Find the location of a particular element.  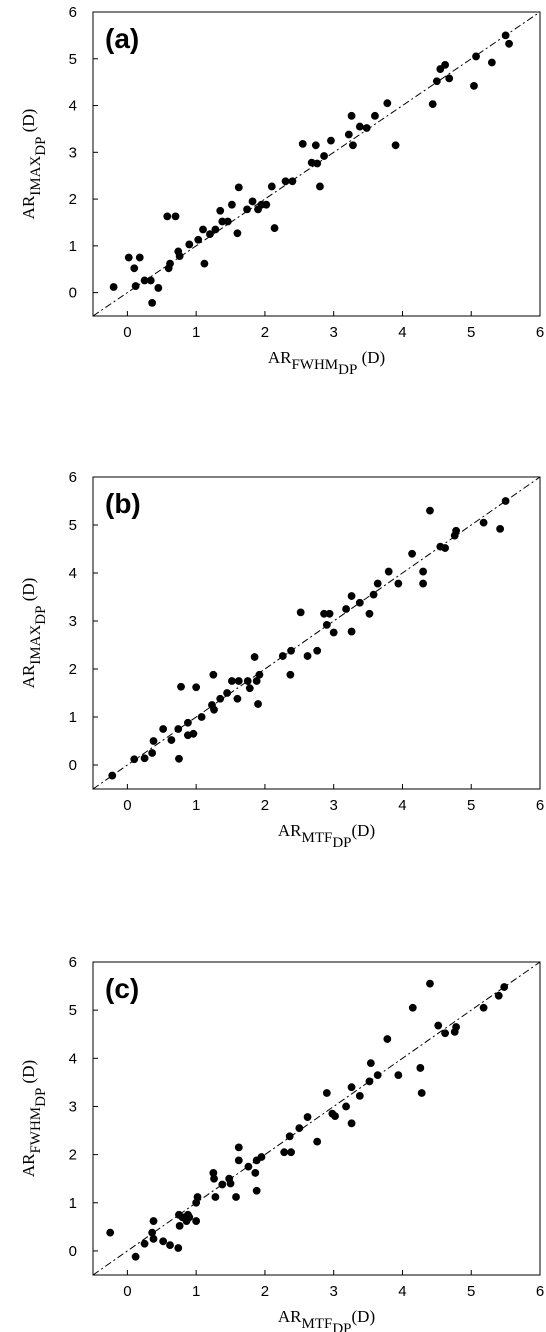

y-tick-label: 2 is located at coordinates (73, 669).